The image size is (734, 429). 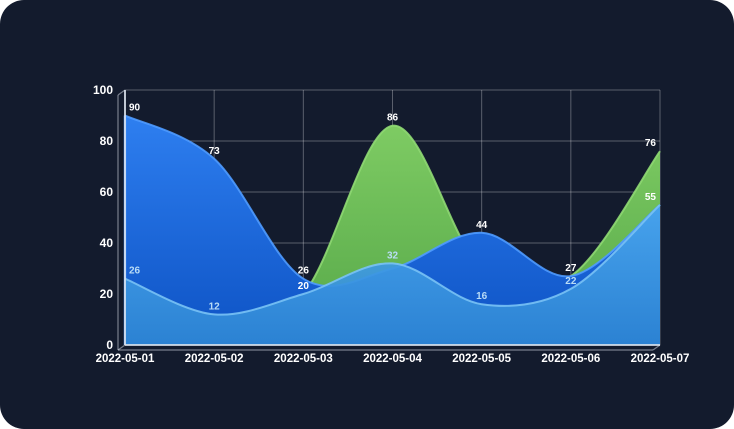 What do you see at coordinates (107, 243) in the screenshot?
I see `y-axis-tick-label: 40` at bounding box center [107, 243].